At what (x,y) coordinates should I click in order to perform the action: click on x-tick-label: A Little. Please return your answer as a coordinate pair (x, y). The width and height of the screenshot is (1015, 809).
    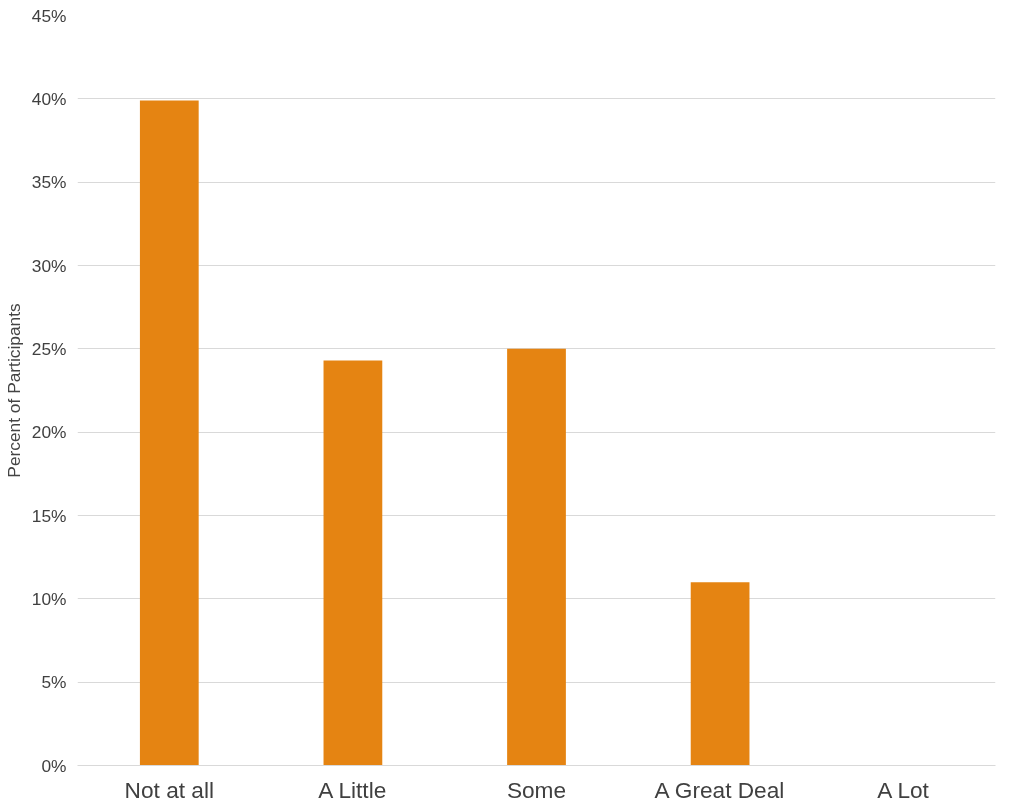
    Looking at the image, I should click on (352, 789).